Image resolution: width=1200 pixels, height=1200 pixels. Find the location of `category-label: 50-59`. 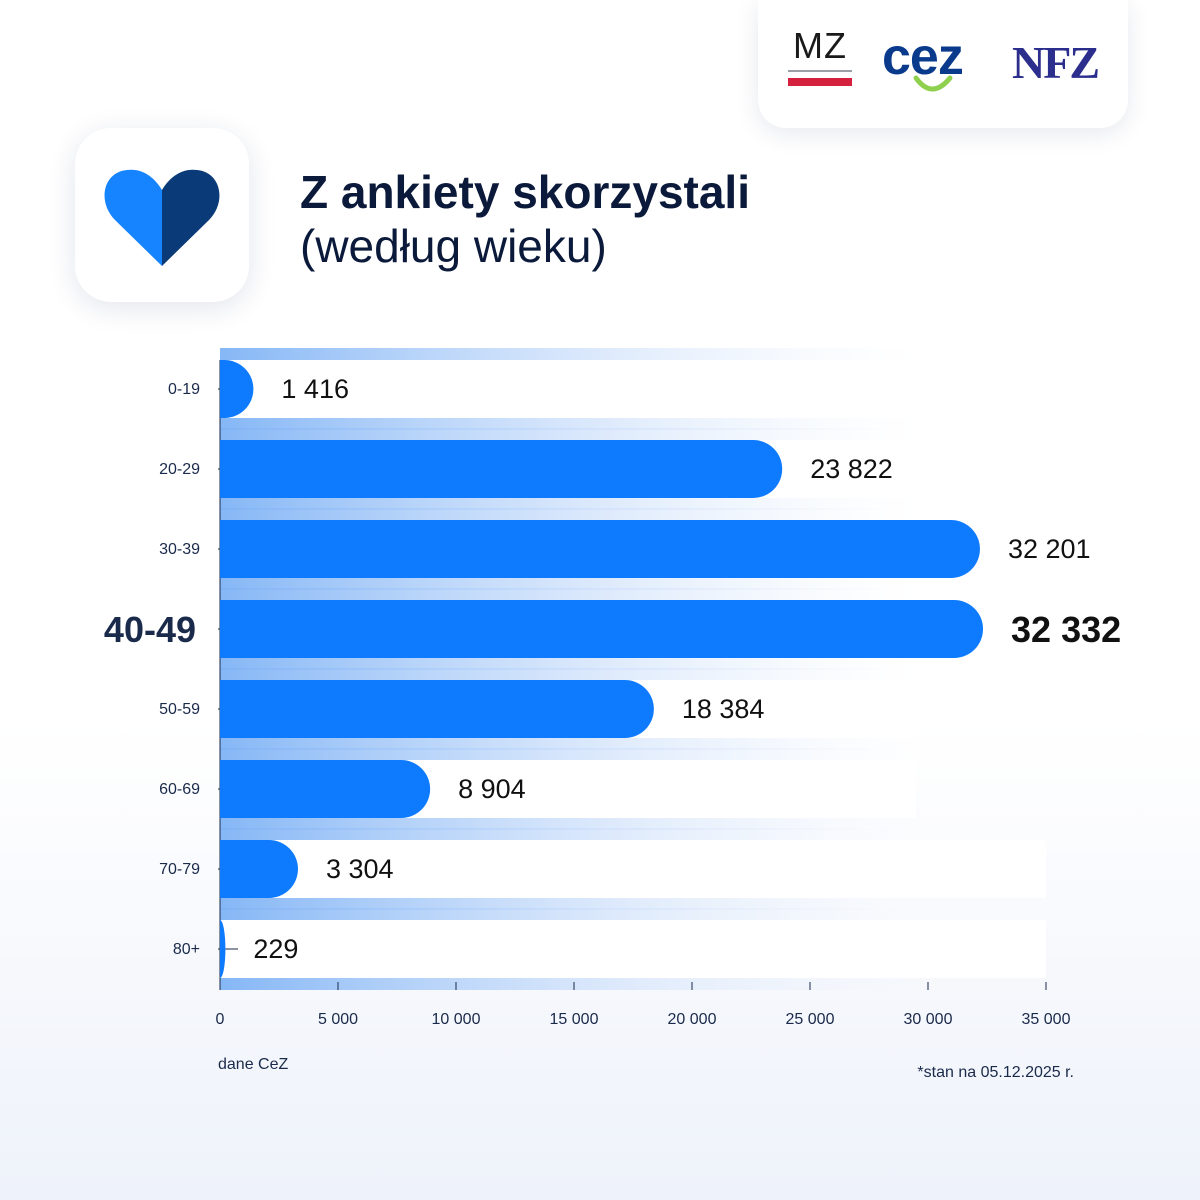

category-label: 50-59 is located at coordinates (179, 709).